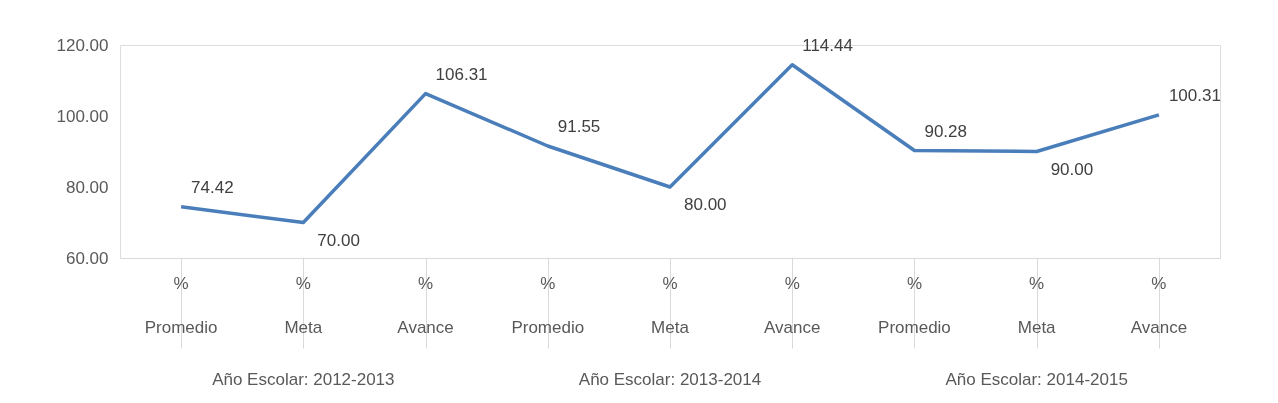 The image size is (1278, 403). What do you see at coordinates (303, 379) in the screenshot?
I see `text: Año Escolar: 2012-2013` at bounding box center [303, 379].